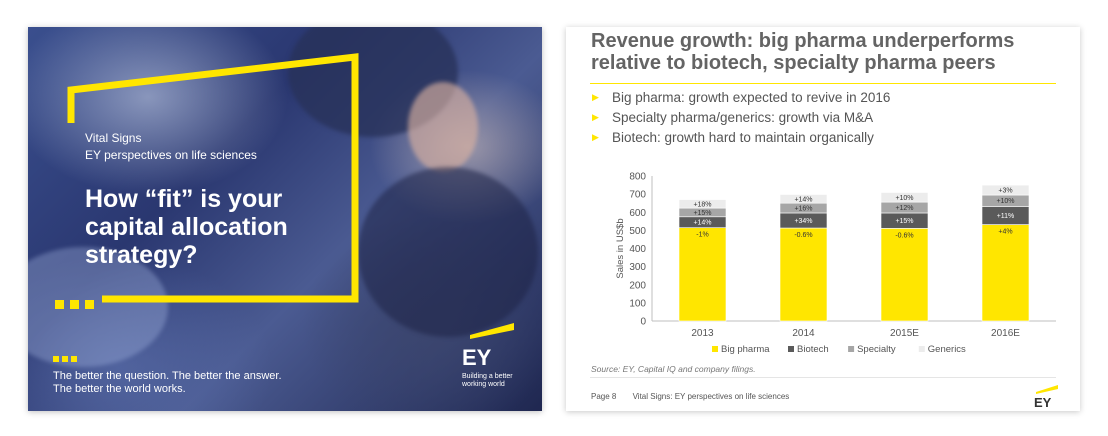 Image resolution: width=1108 pixels, height=436 pixels. I want to click on y-axis-label: Sales in US$b, so click(620, 248).